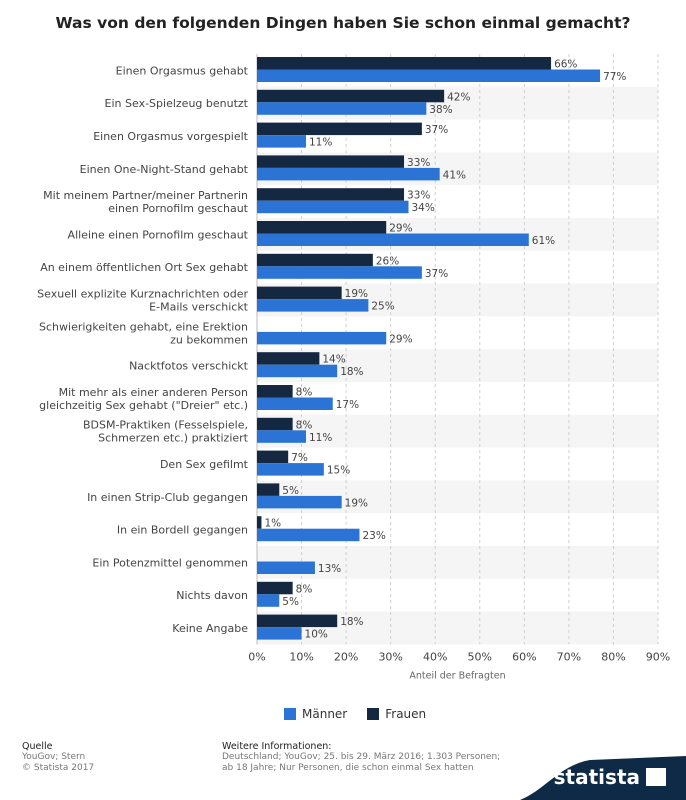 This screenshot has height=800, width=686. What do you see at coordinates (277, 746) in the screenshot?
I see `info-heading: Weitere Informationen:` at bounding box center [277, 746].